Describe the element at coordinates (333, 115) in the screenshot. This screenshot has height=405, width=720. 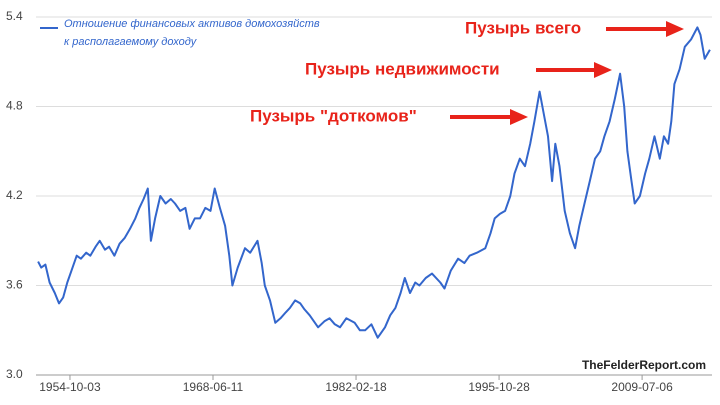
I see `annotation: Пузырь "доткомов"` at that location.